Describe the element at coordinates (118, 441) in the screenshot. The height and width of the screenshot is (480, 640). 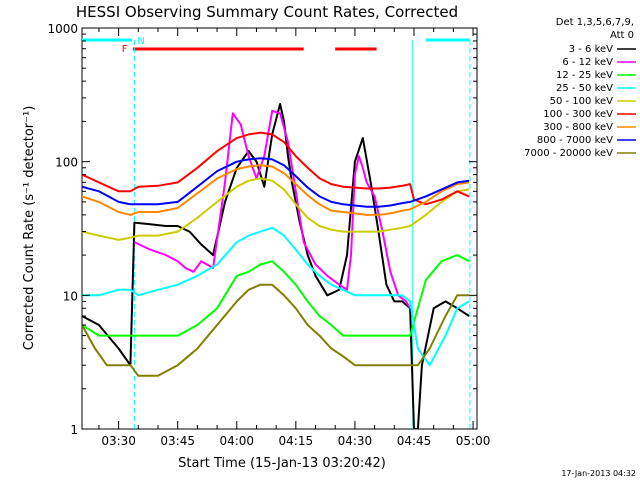
I see `x-tick-label: 03:30` at that location.